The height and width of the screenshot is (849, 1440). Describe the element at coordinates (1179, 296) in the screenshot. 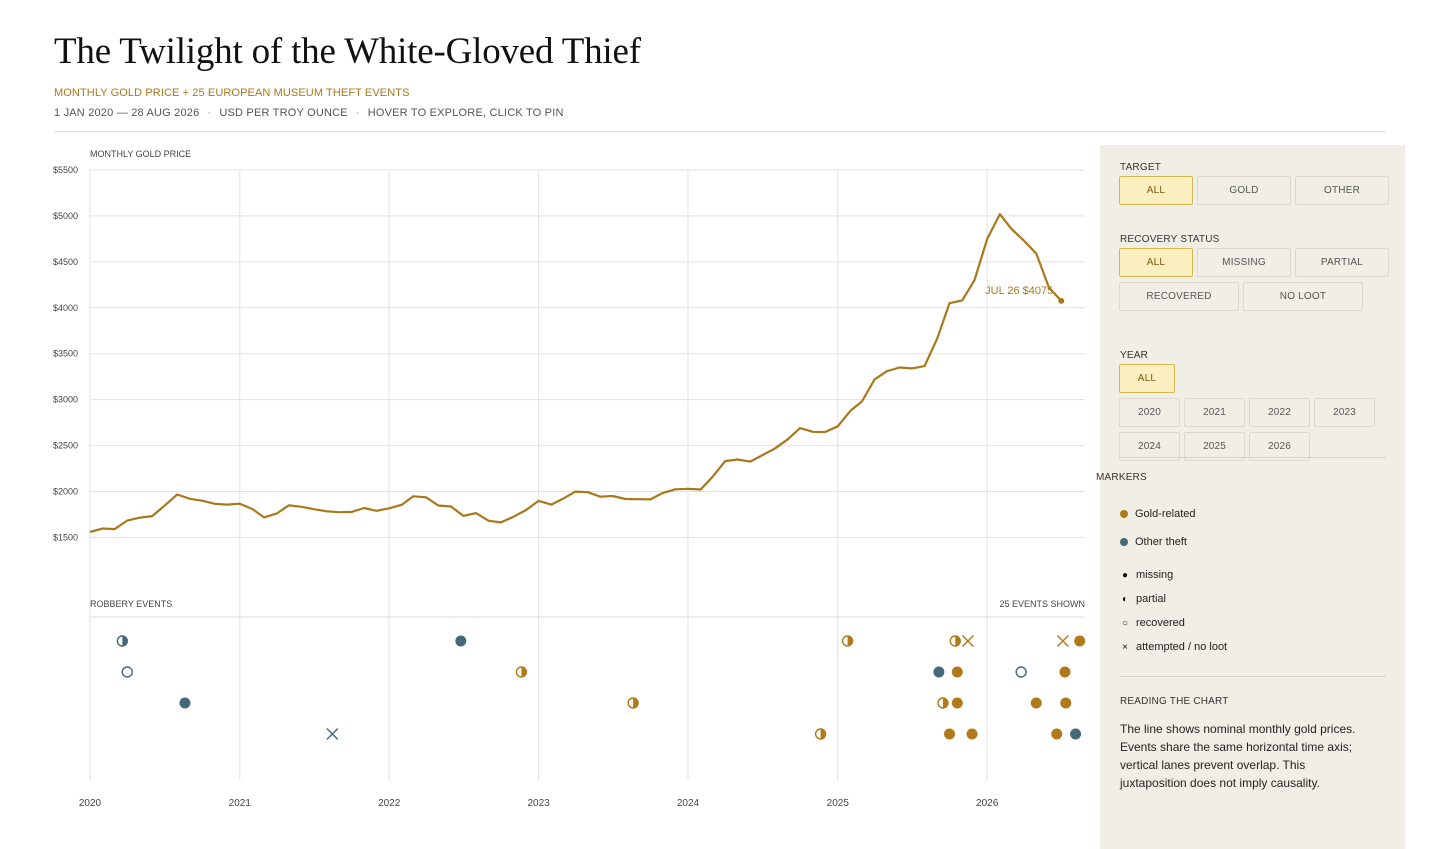

I see `recovery-recovered-button: RECOVERED` at that location.